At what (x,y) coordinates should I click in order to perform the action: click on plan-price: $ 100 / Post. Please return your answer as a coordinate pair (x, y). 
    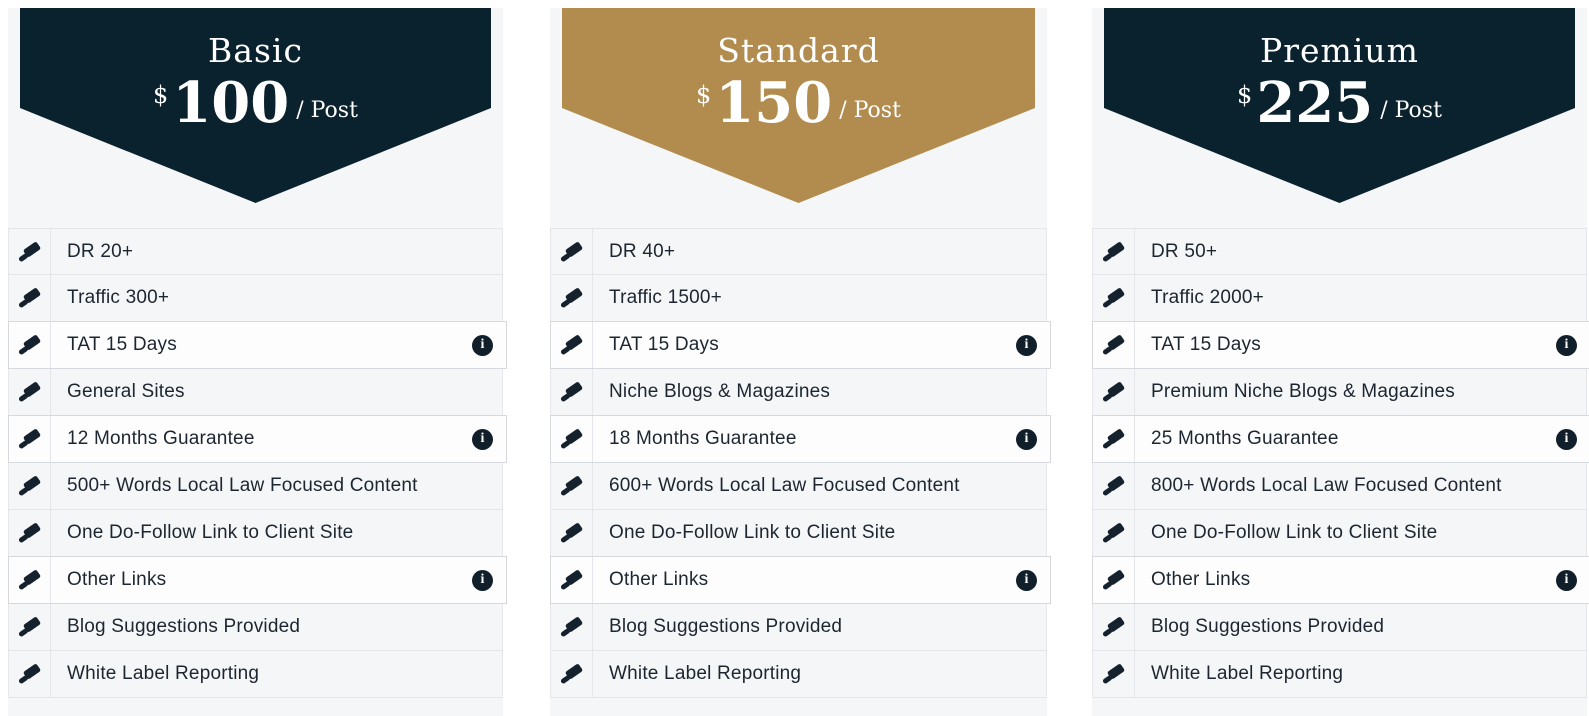
    Looking at the image, I should click on (255, 103).